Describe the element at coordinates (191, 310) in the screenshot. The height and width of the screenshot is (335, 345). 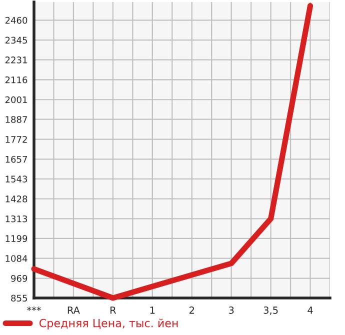
I see `x-tick-label: 2` at that location.